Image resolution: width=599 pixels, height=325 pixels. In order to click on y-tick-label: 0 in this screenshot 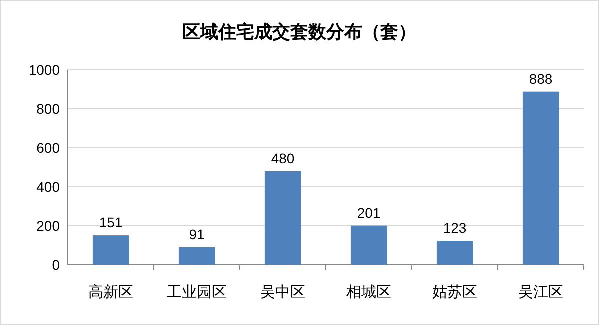, I will do `click(56, 265)`.